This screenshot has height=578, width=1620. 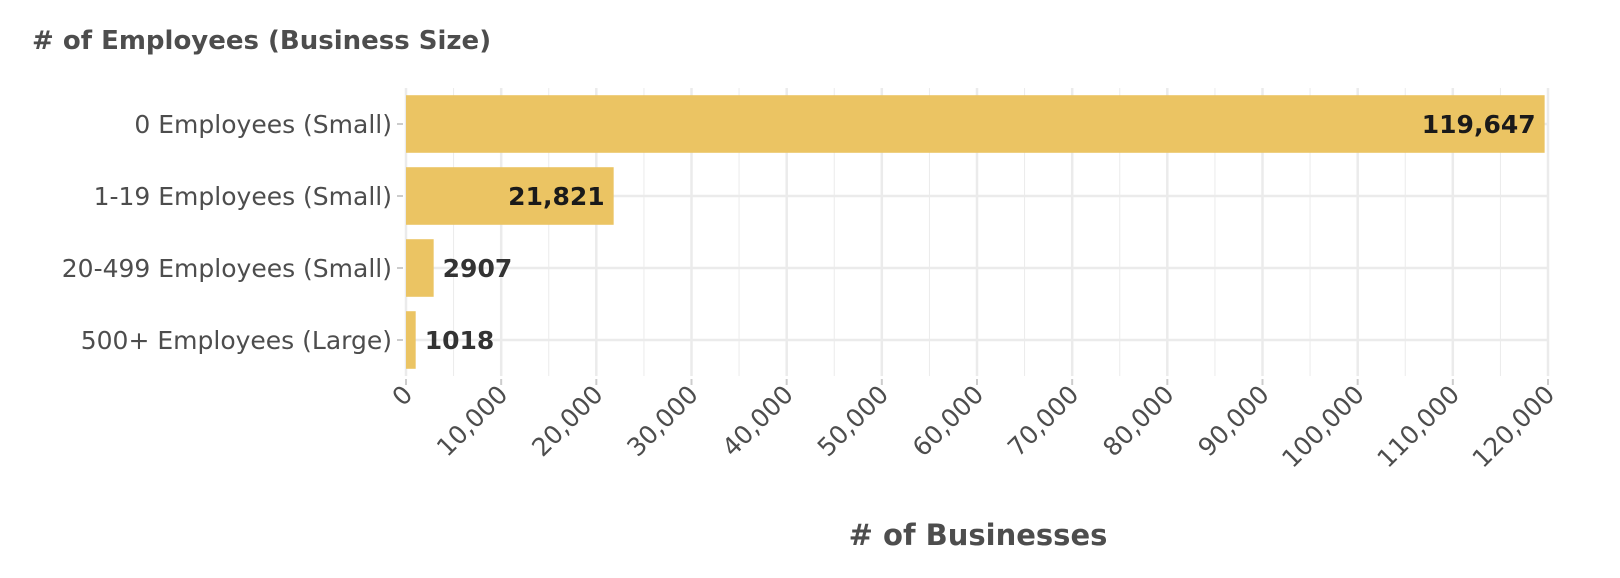 What do you see at coordinates (227, 268) in the screenshot?
I see `y-tick-label: 20-499 Employees (Small)` at bounding box center [227, 268].